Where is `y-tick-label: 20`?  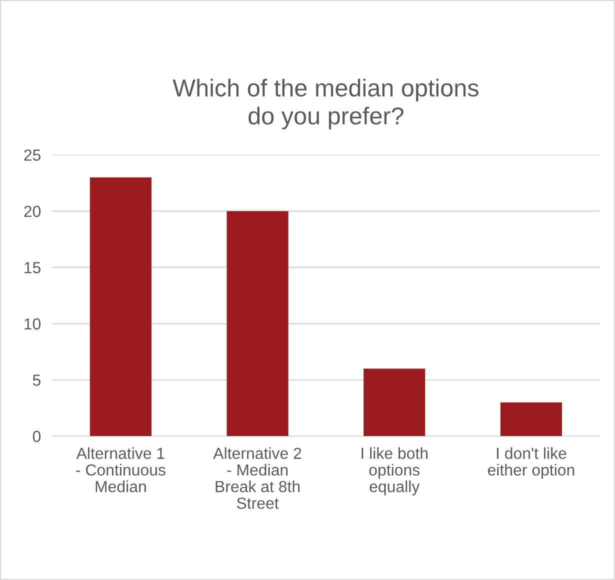
y-tick-label: 20 is located at coordinates (32, 212).